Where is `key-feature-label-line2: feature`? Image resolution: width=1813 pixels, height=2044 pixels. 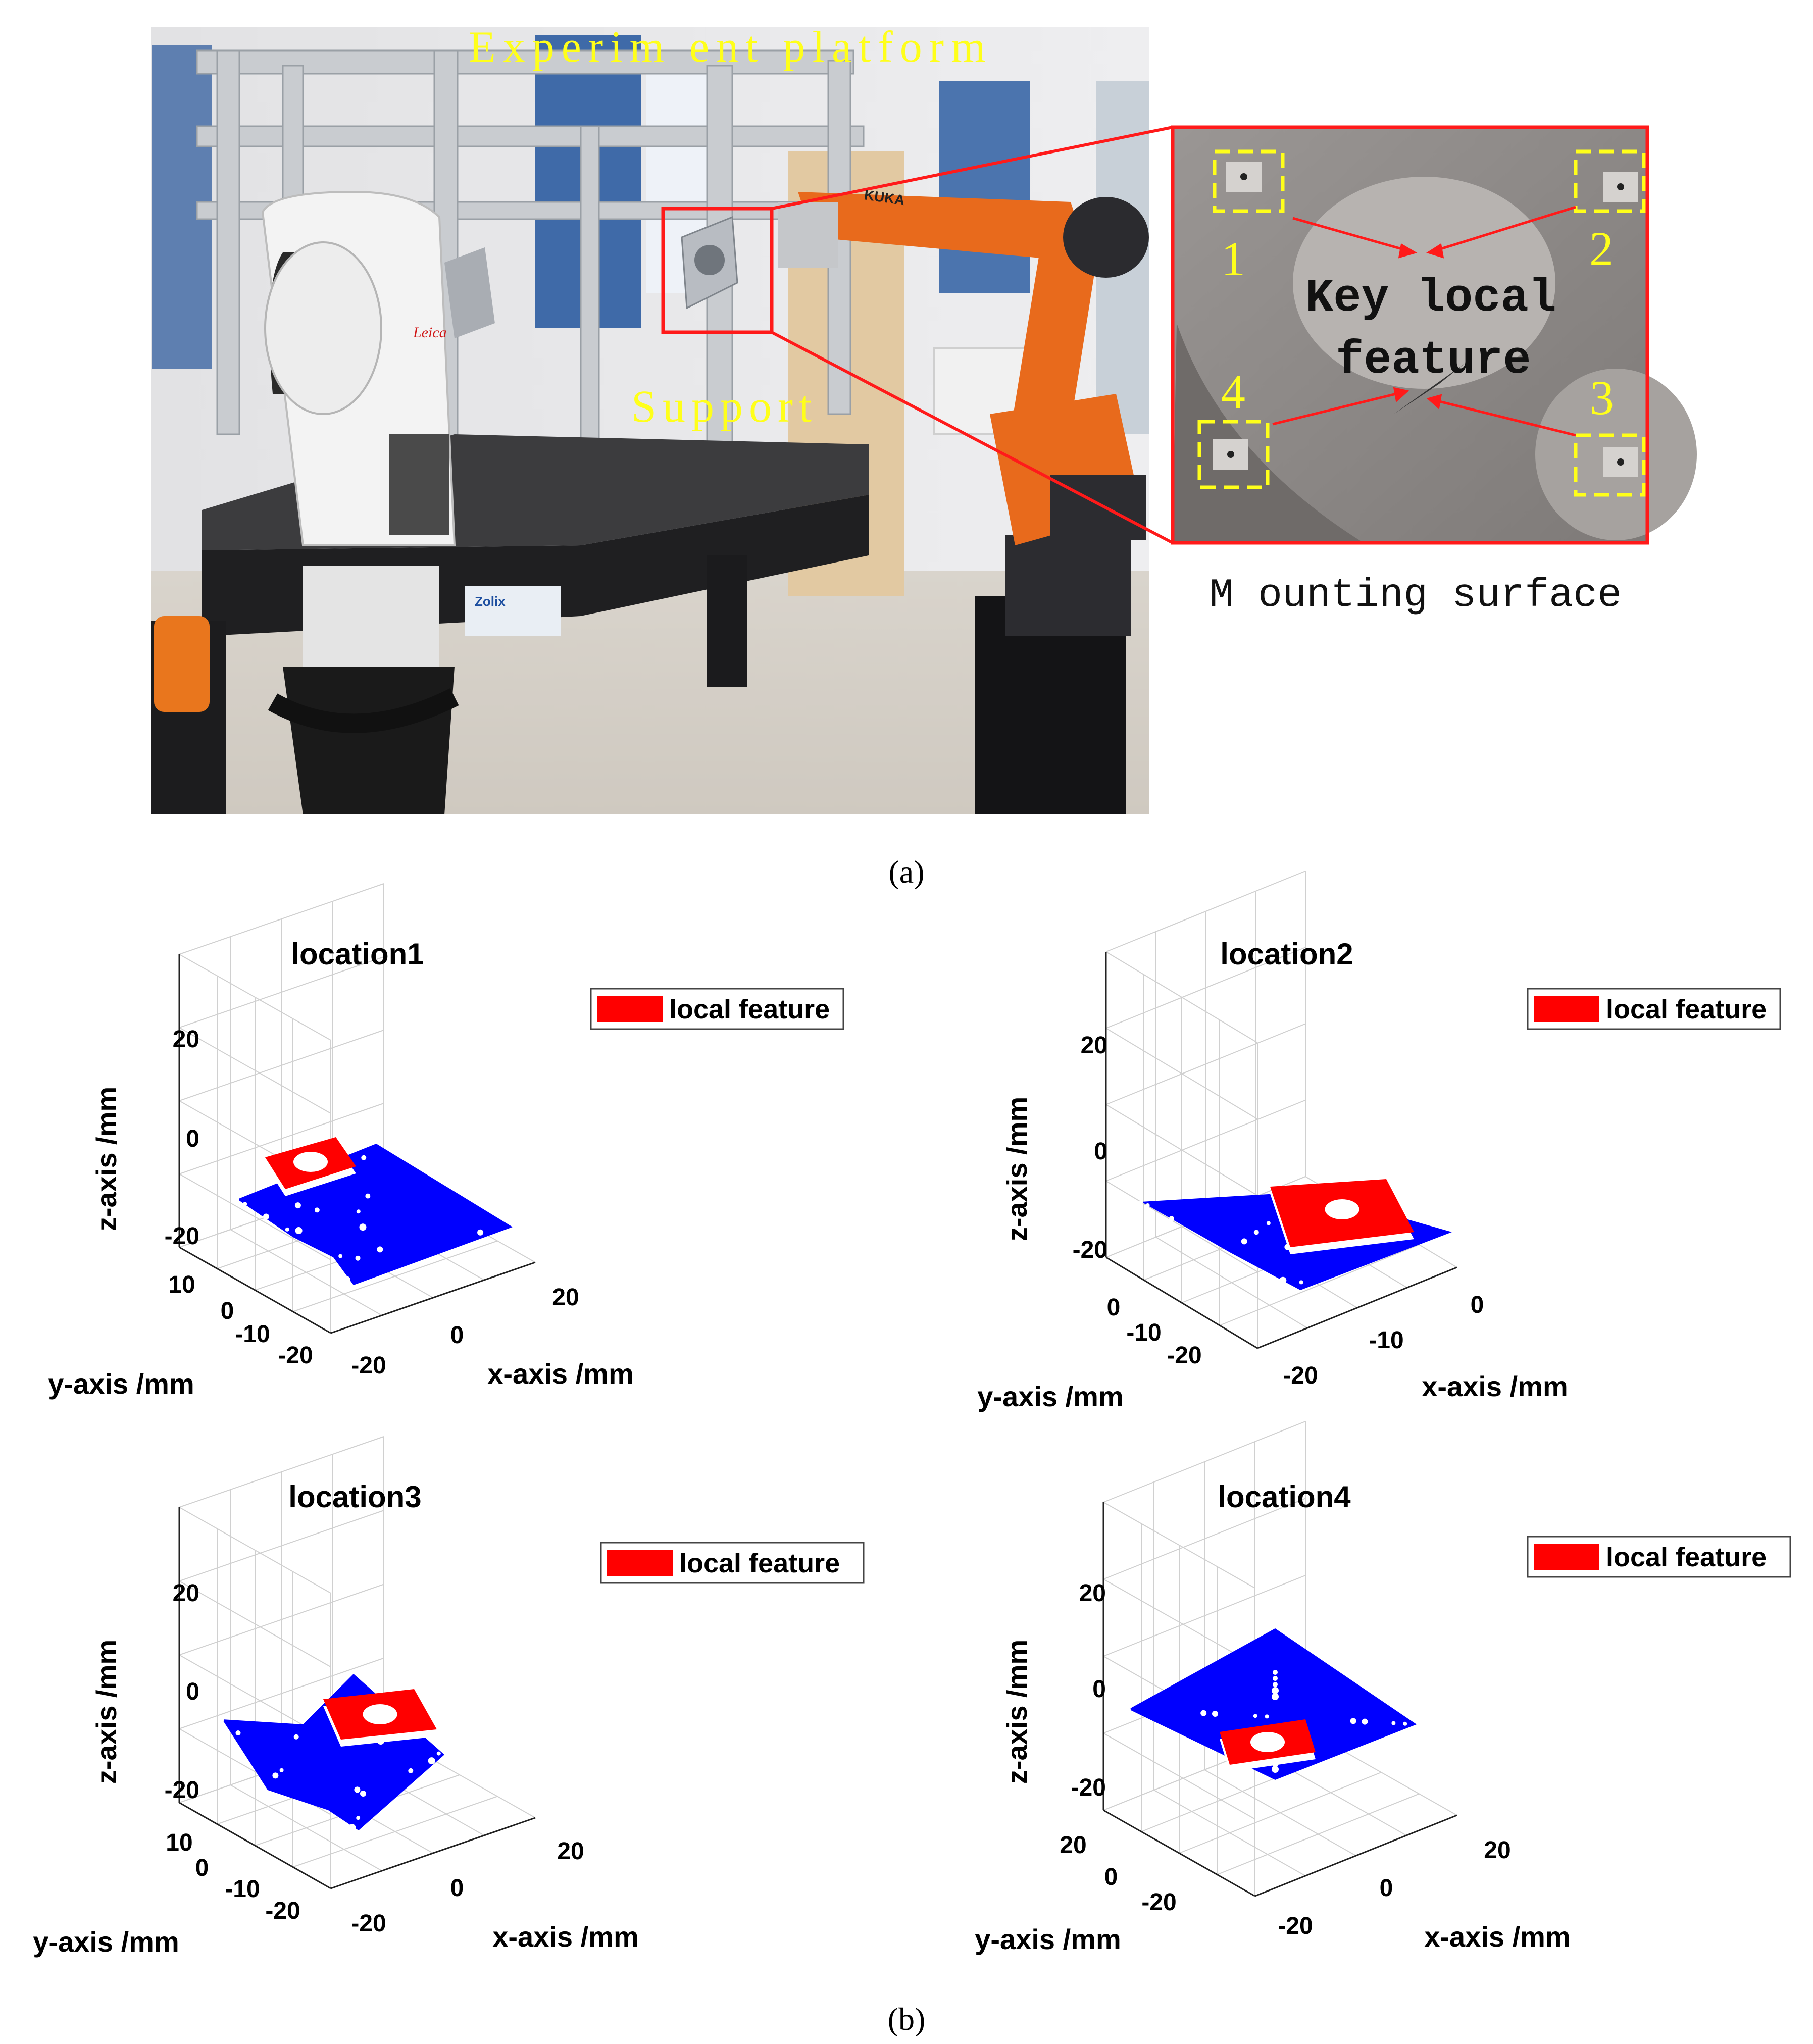
key-feature-label-line2: feature is located at coordinates (1433, 360).